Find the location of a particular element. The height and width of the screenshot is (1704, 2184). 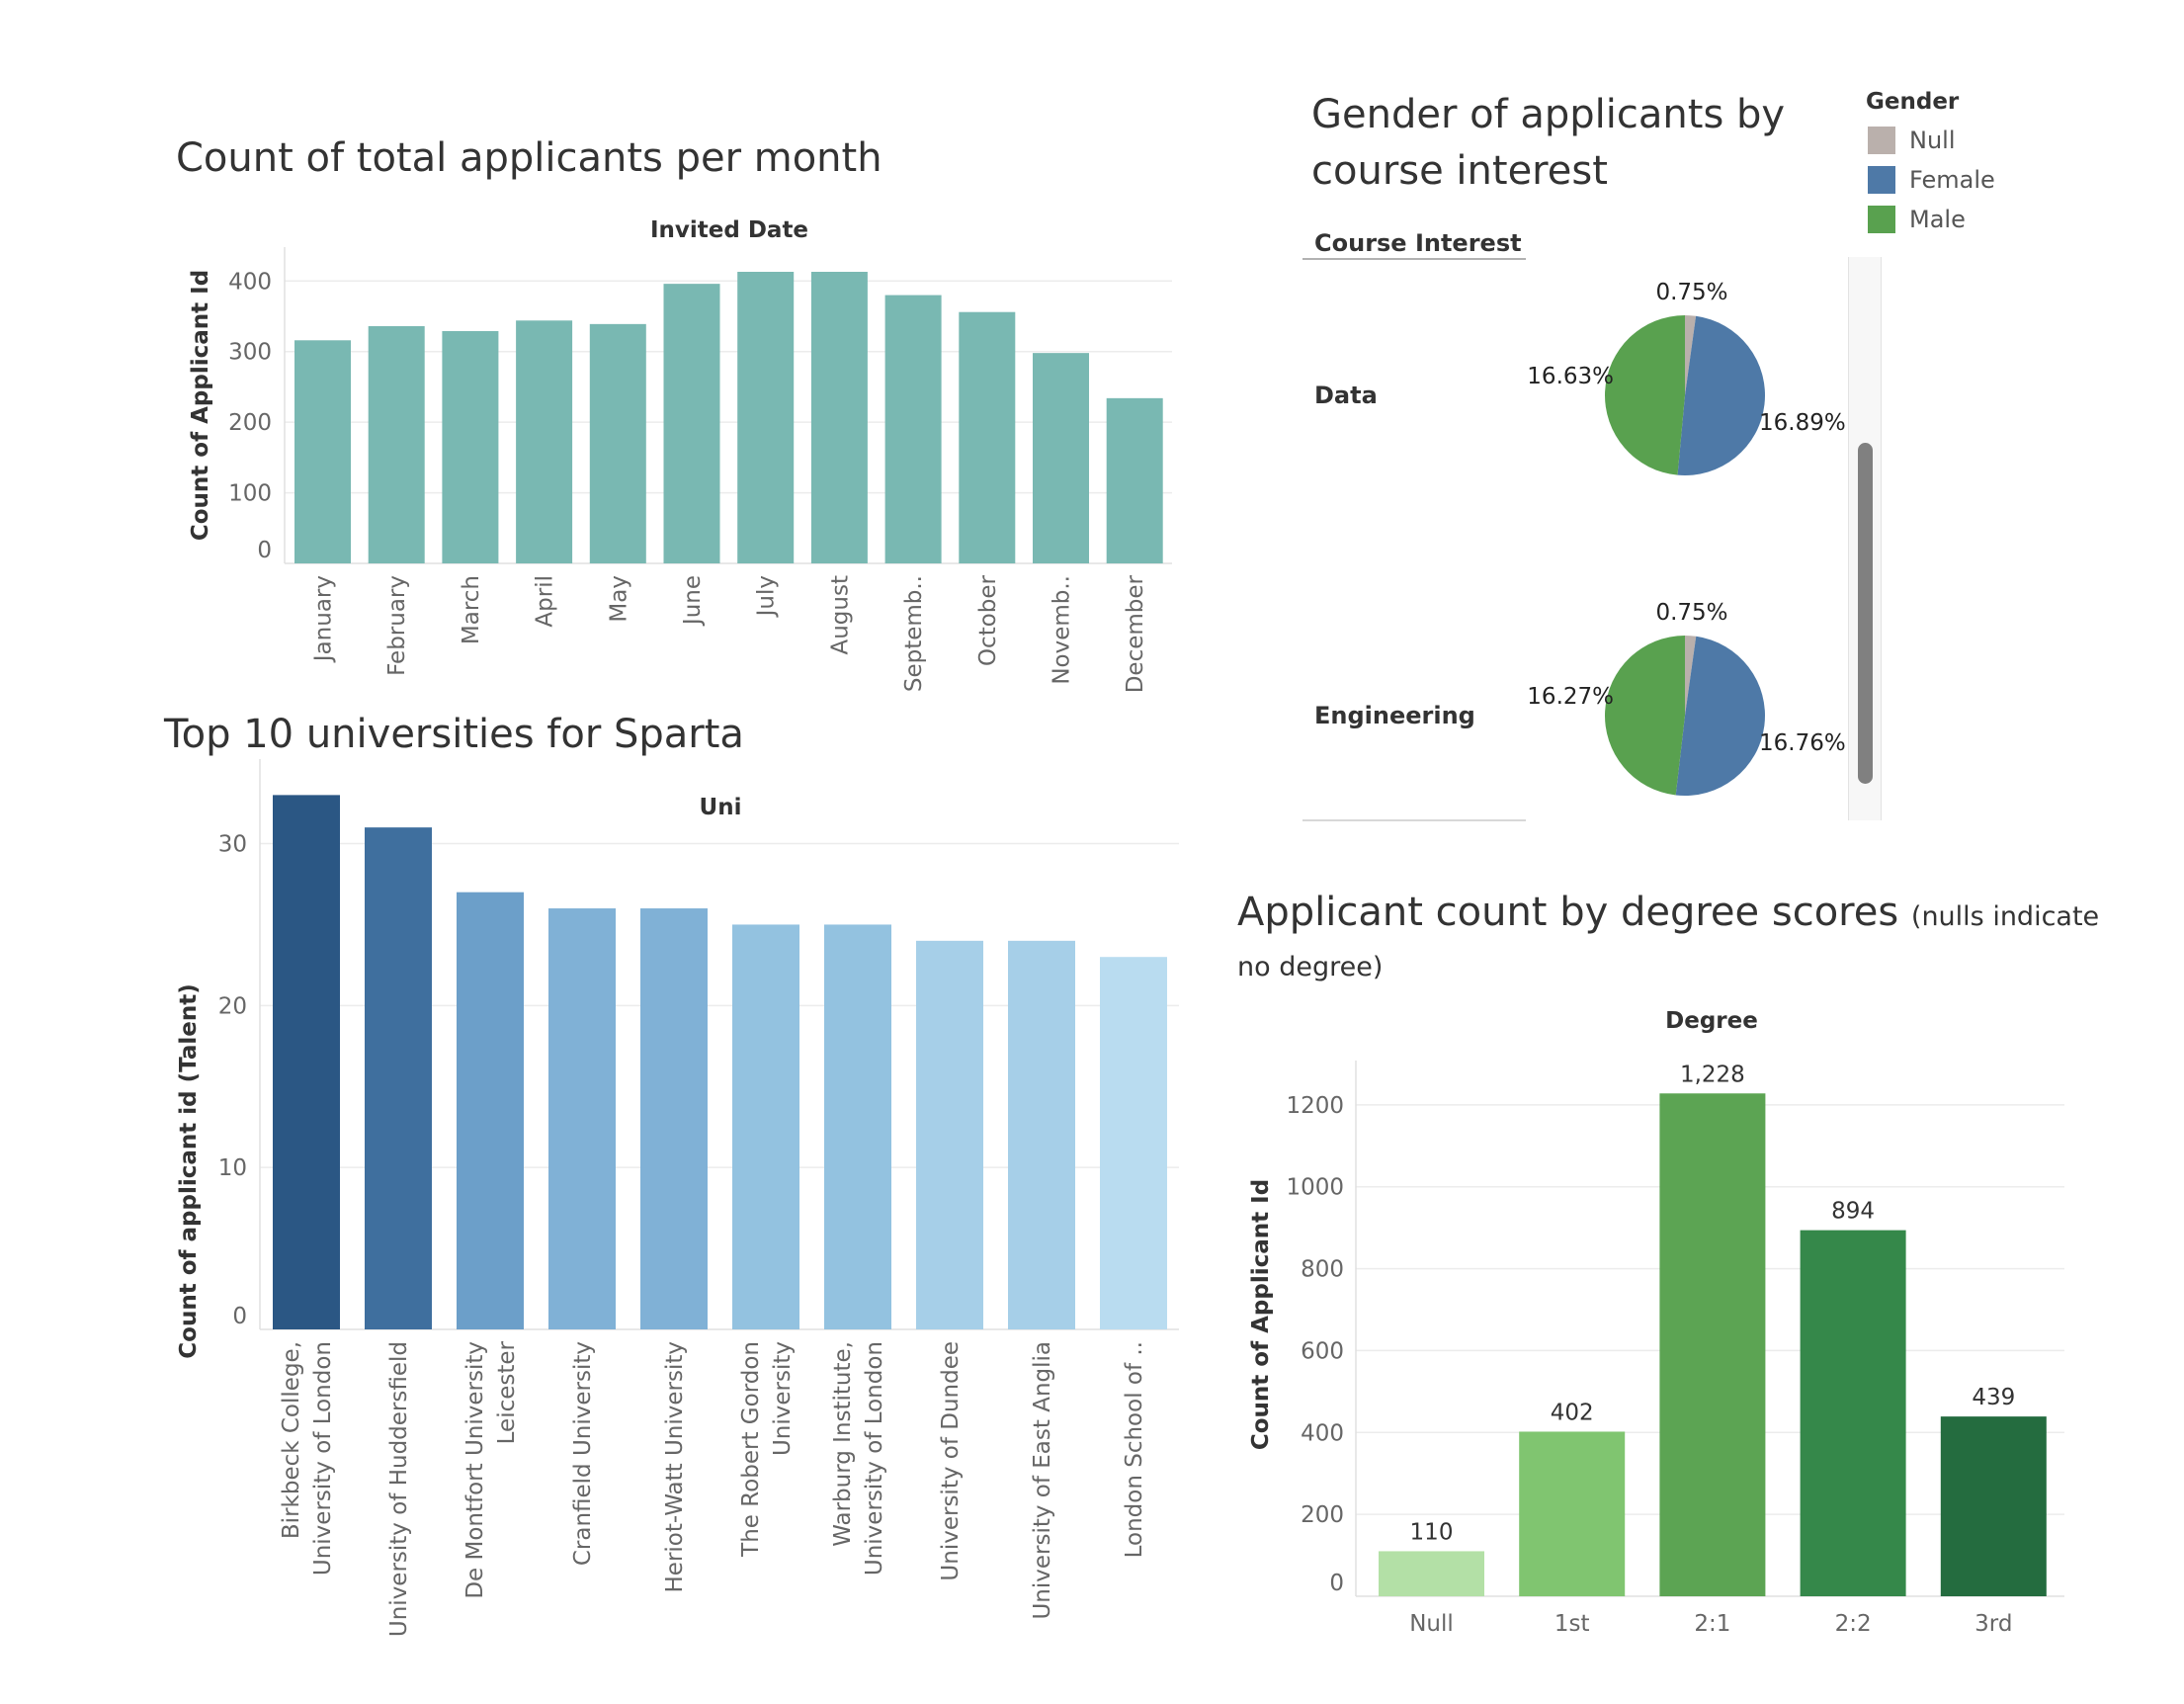

x-tick-label: 2:1 is located at coordinates (1712, 1624).